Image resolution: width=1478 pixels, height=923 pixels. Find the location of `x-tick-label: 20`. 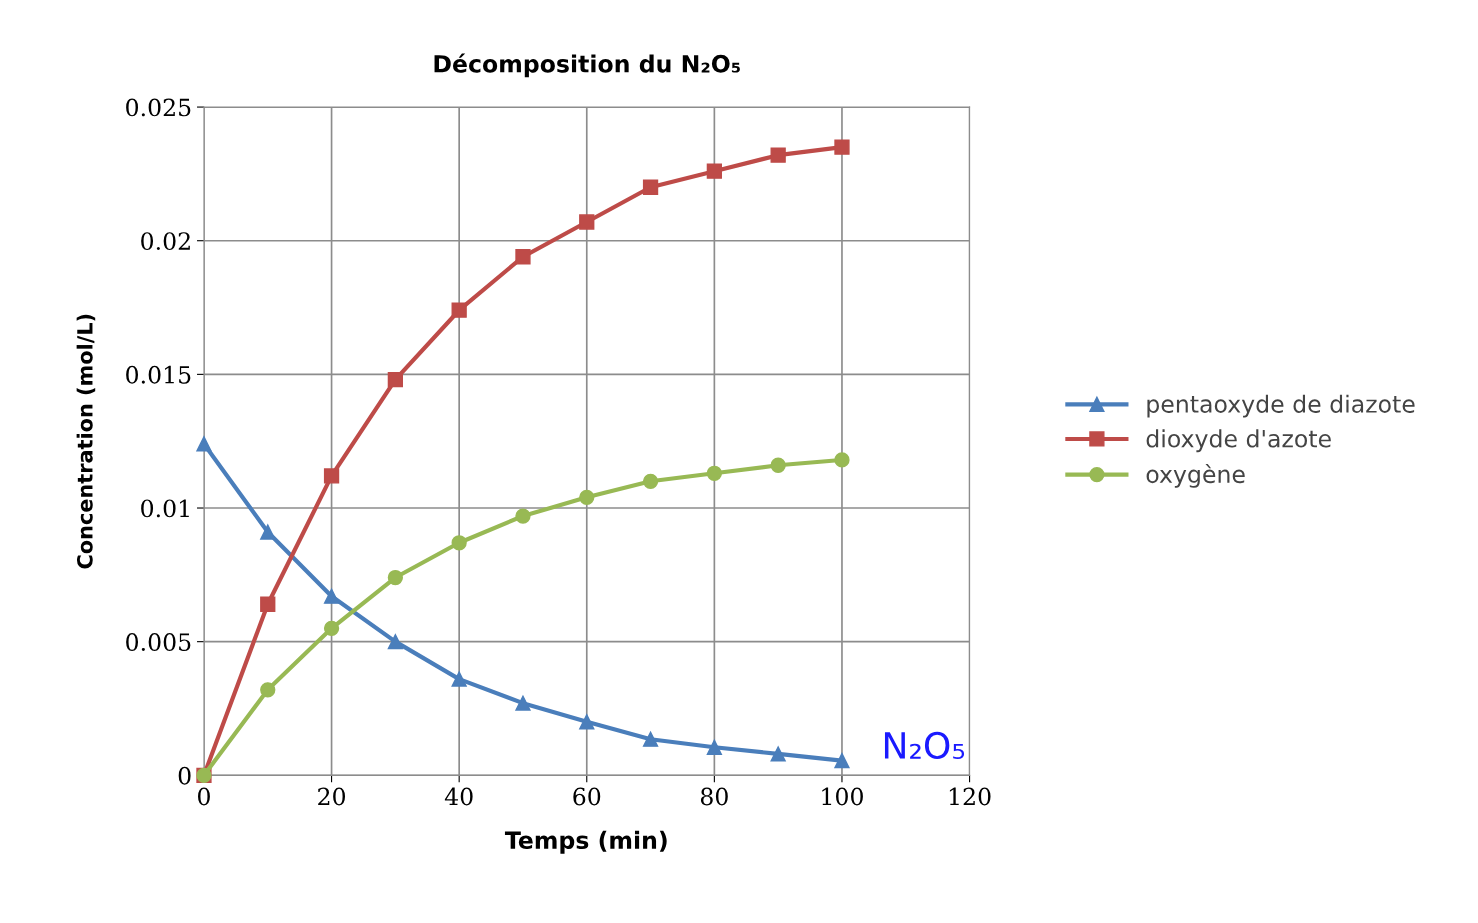

x-tick-label: 20 is located at coordinates (332, 796).